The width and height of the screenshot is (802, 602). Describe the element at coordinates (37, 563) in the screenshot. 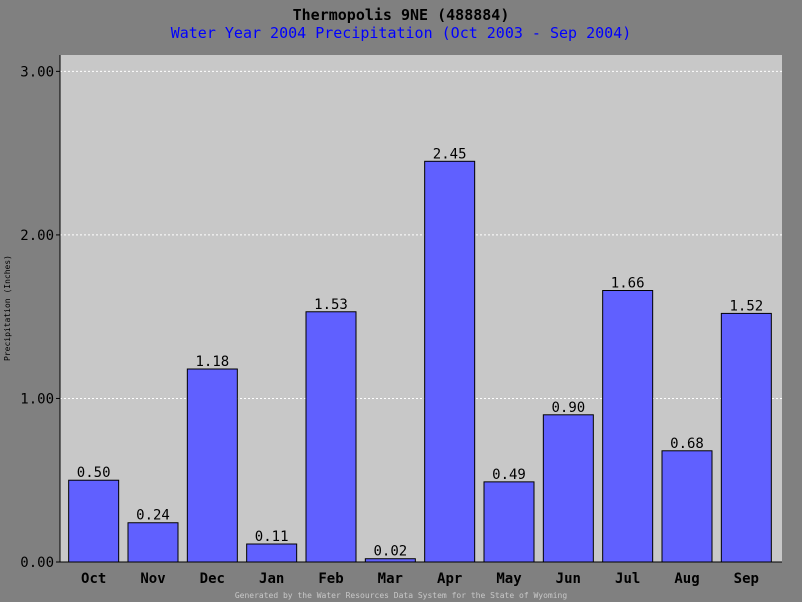

I see `y-tick-label: 0.00` at that location.